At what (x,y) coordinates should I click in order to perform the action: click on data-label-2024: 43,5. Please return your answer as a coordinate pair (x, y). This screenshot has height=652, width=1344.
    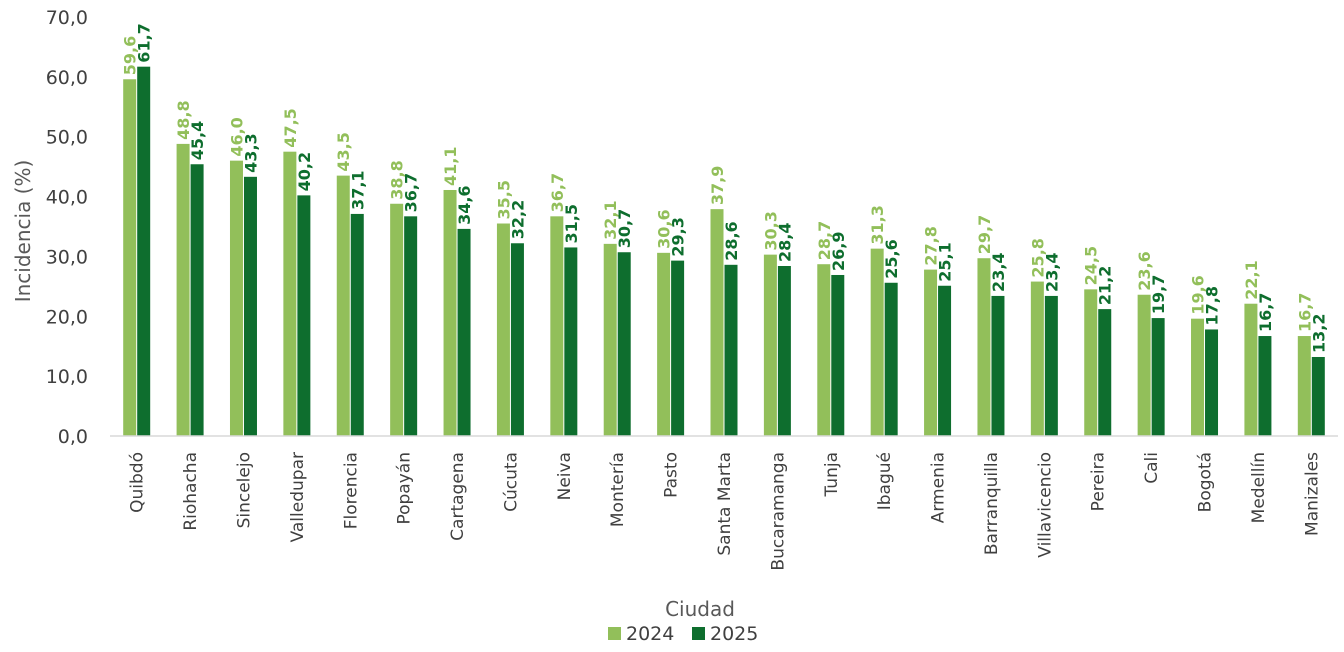
    Looking at the image, I should click on (343, 151).